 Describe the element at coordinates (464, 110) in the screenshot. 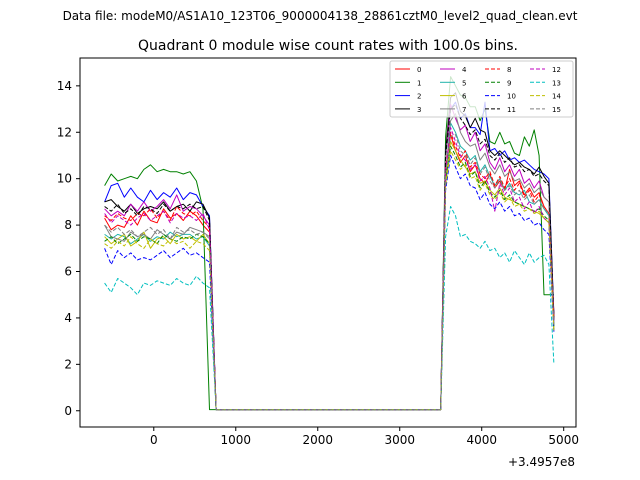

I see `legend-label: 7` at that location.